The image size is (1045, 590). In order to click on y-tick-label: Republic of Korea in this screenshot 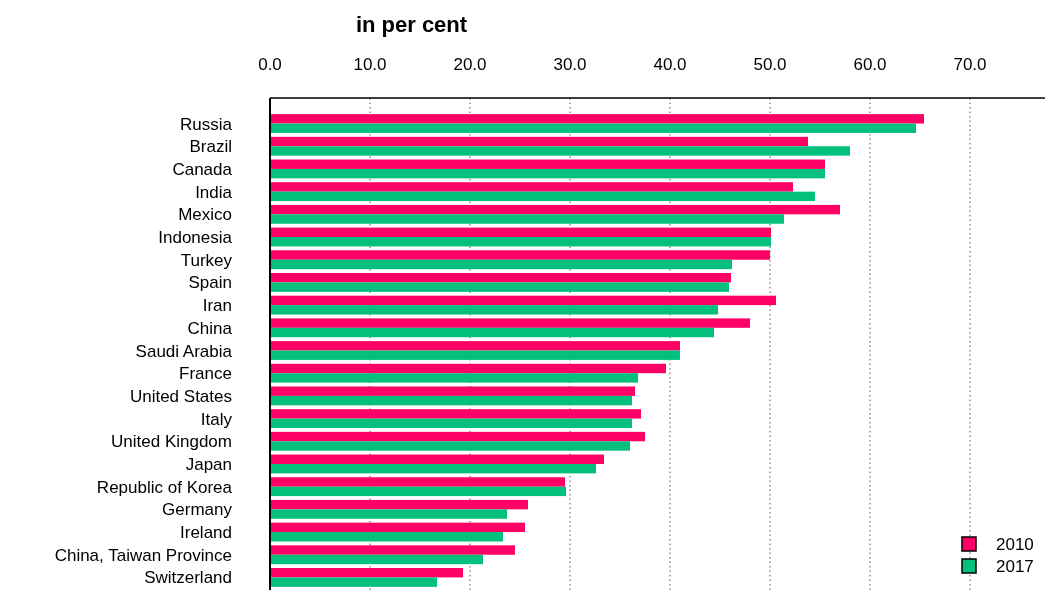, I will do `click(164, 487)`.